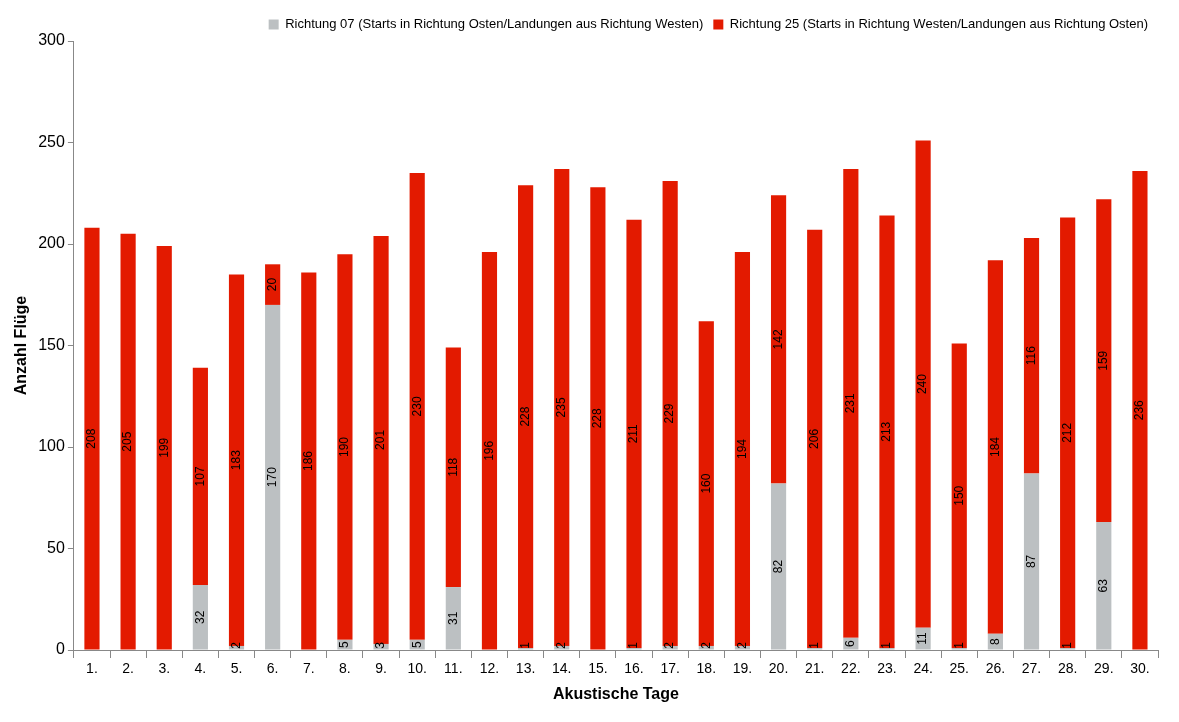 This screenshot has height=722, width=1179. What do you see at coordinates (706, 668) in the screenshot?
I see `x-tick-label: 18.` at bounding box center [706, 668].